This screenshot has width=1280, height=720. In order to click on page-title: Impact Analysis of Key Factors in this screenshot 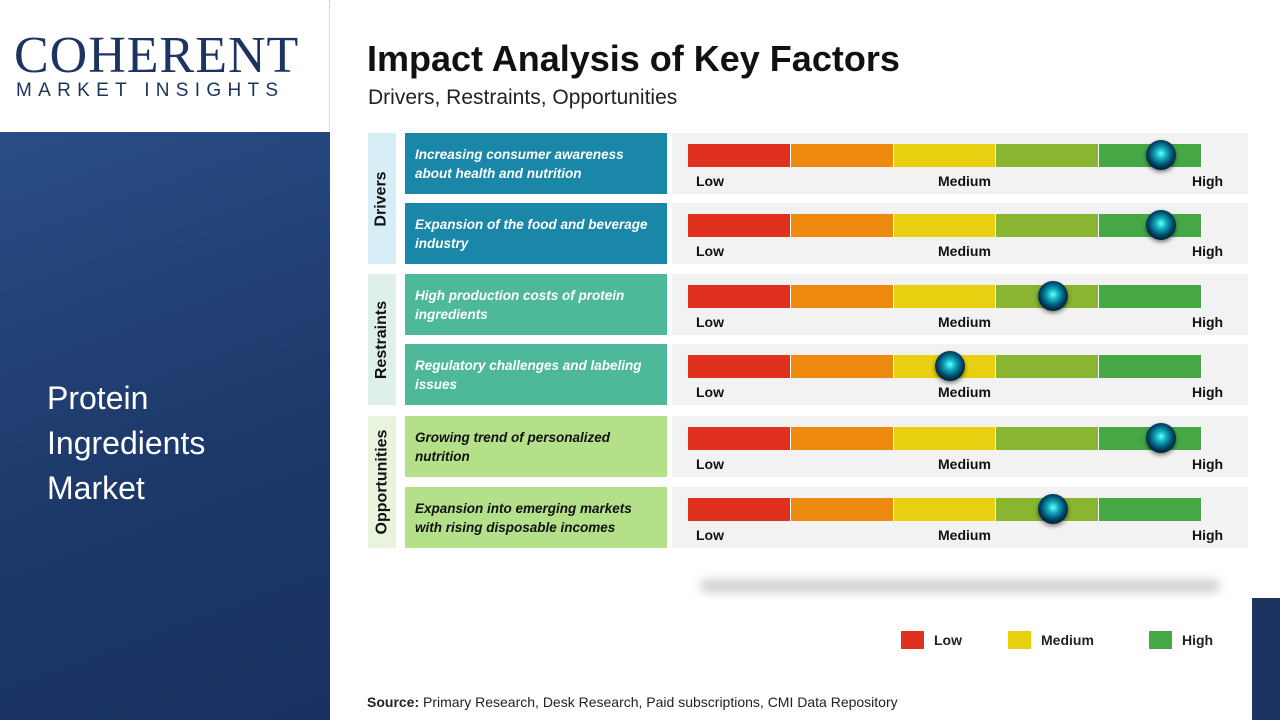, I will do `click(633, 58)`.